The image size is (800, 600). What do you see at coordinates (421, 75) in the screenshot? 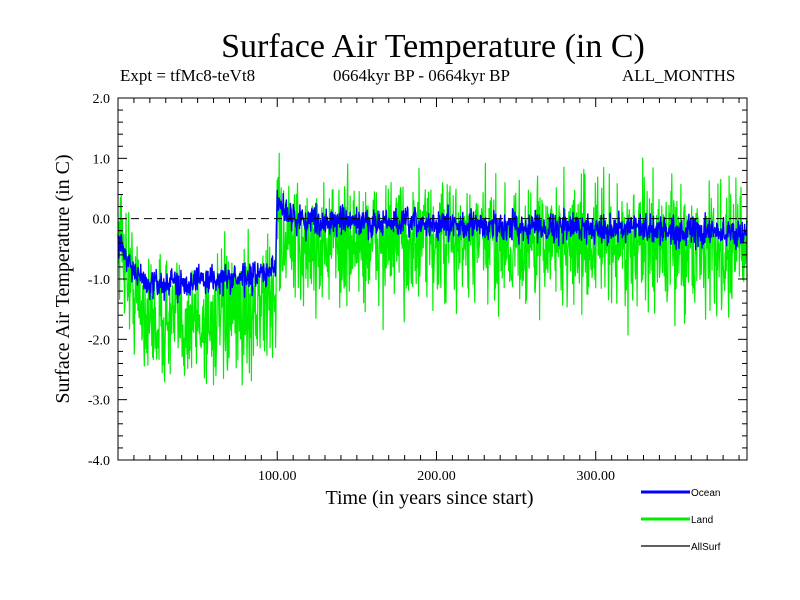
I see `period-label: 0664kyr BP - 0664kyr BP` at bounding box center [421, 75].